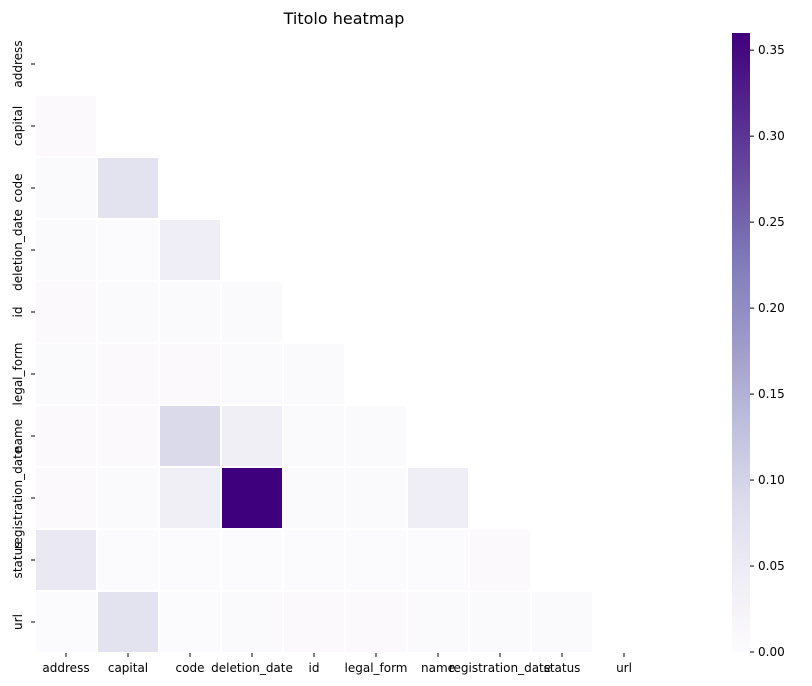 Image resolution: width=812 pixels, height=686 pixels. I want to click on y-tick-label: id, so click(18, 312).